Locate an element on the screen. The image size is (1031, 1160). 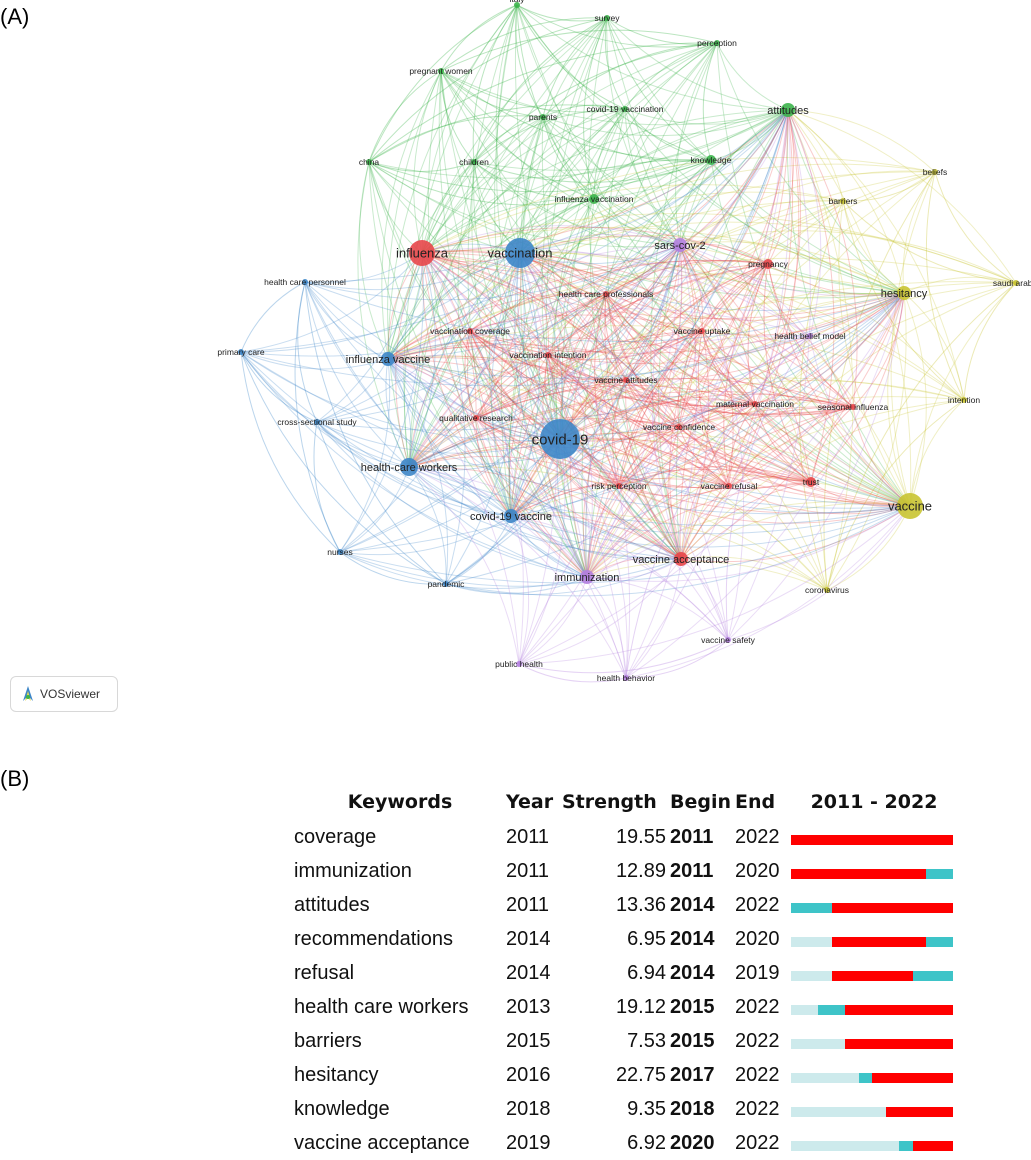
network-node-label: vaccine attitudes is located at coordinates (625, 380).